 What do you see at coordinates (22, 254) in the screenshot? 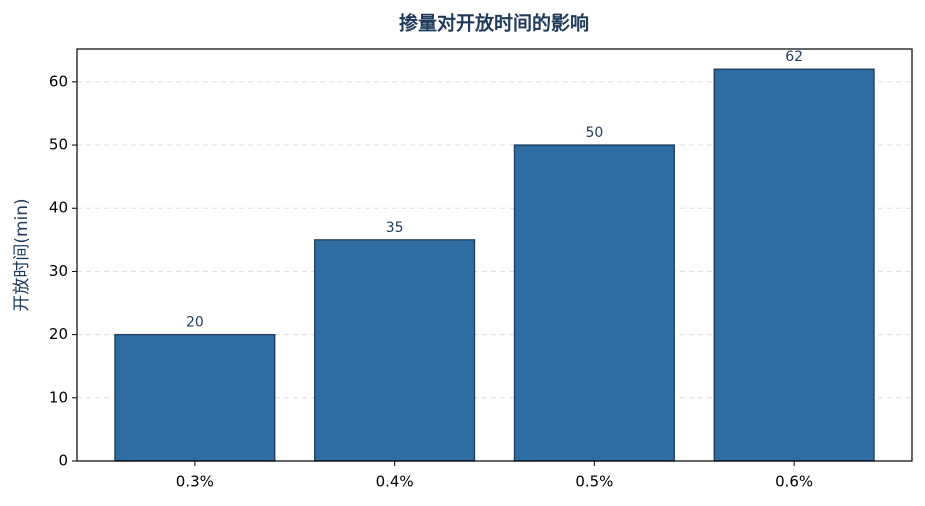
I see `y-axis-label: 开放时间(min)` at bounding box center [22, 254].